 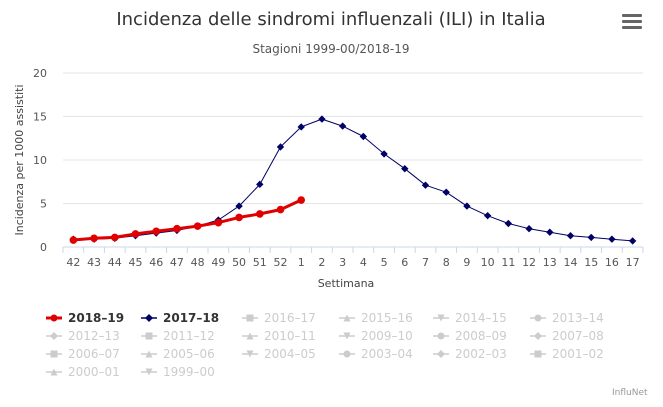 What do you see at coordinates (425, 262) in the screenshot?
I see `x-tick-label: 7` at bounding box center [425, 262].